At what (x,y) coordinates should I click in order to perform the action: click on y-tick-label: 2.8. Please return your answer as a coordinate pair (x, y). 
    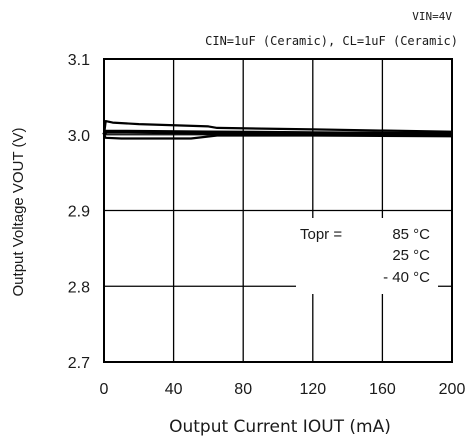
    Looking at the image, I should click on (79, 287).